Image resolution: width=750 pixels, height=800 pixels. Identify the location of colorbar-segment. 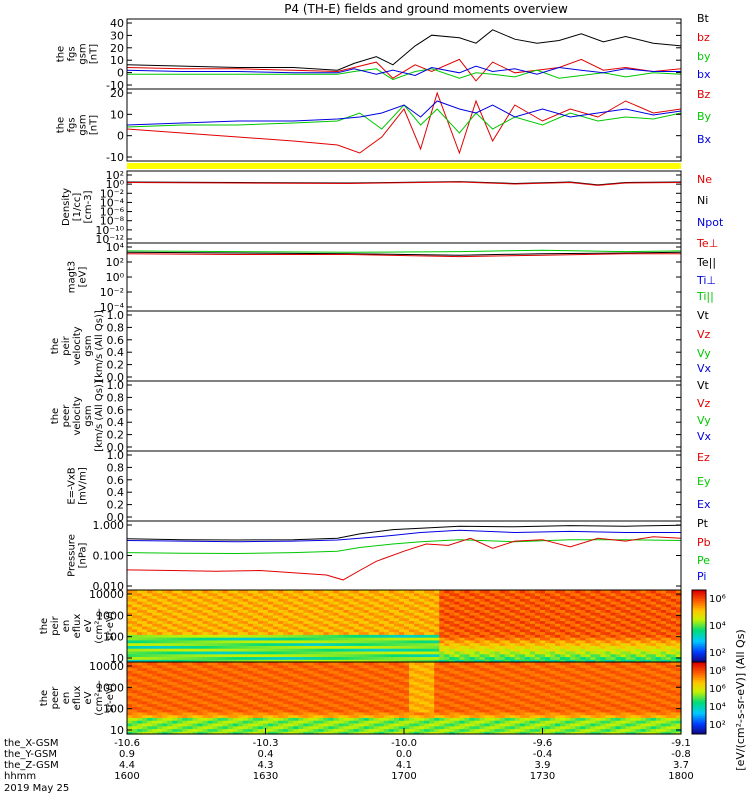
(699, 638).